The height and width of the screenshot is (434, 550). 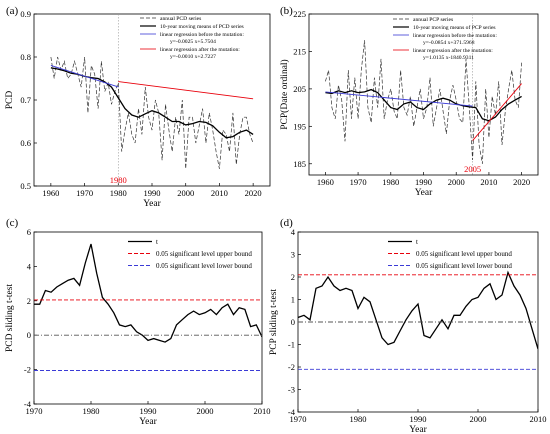 What do you see at coordinates (472, 169) in the screenshot?
I see `mutation-label: 2005` at bounding box center [472, 169].